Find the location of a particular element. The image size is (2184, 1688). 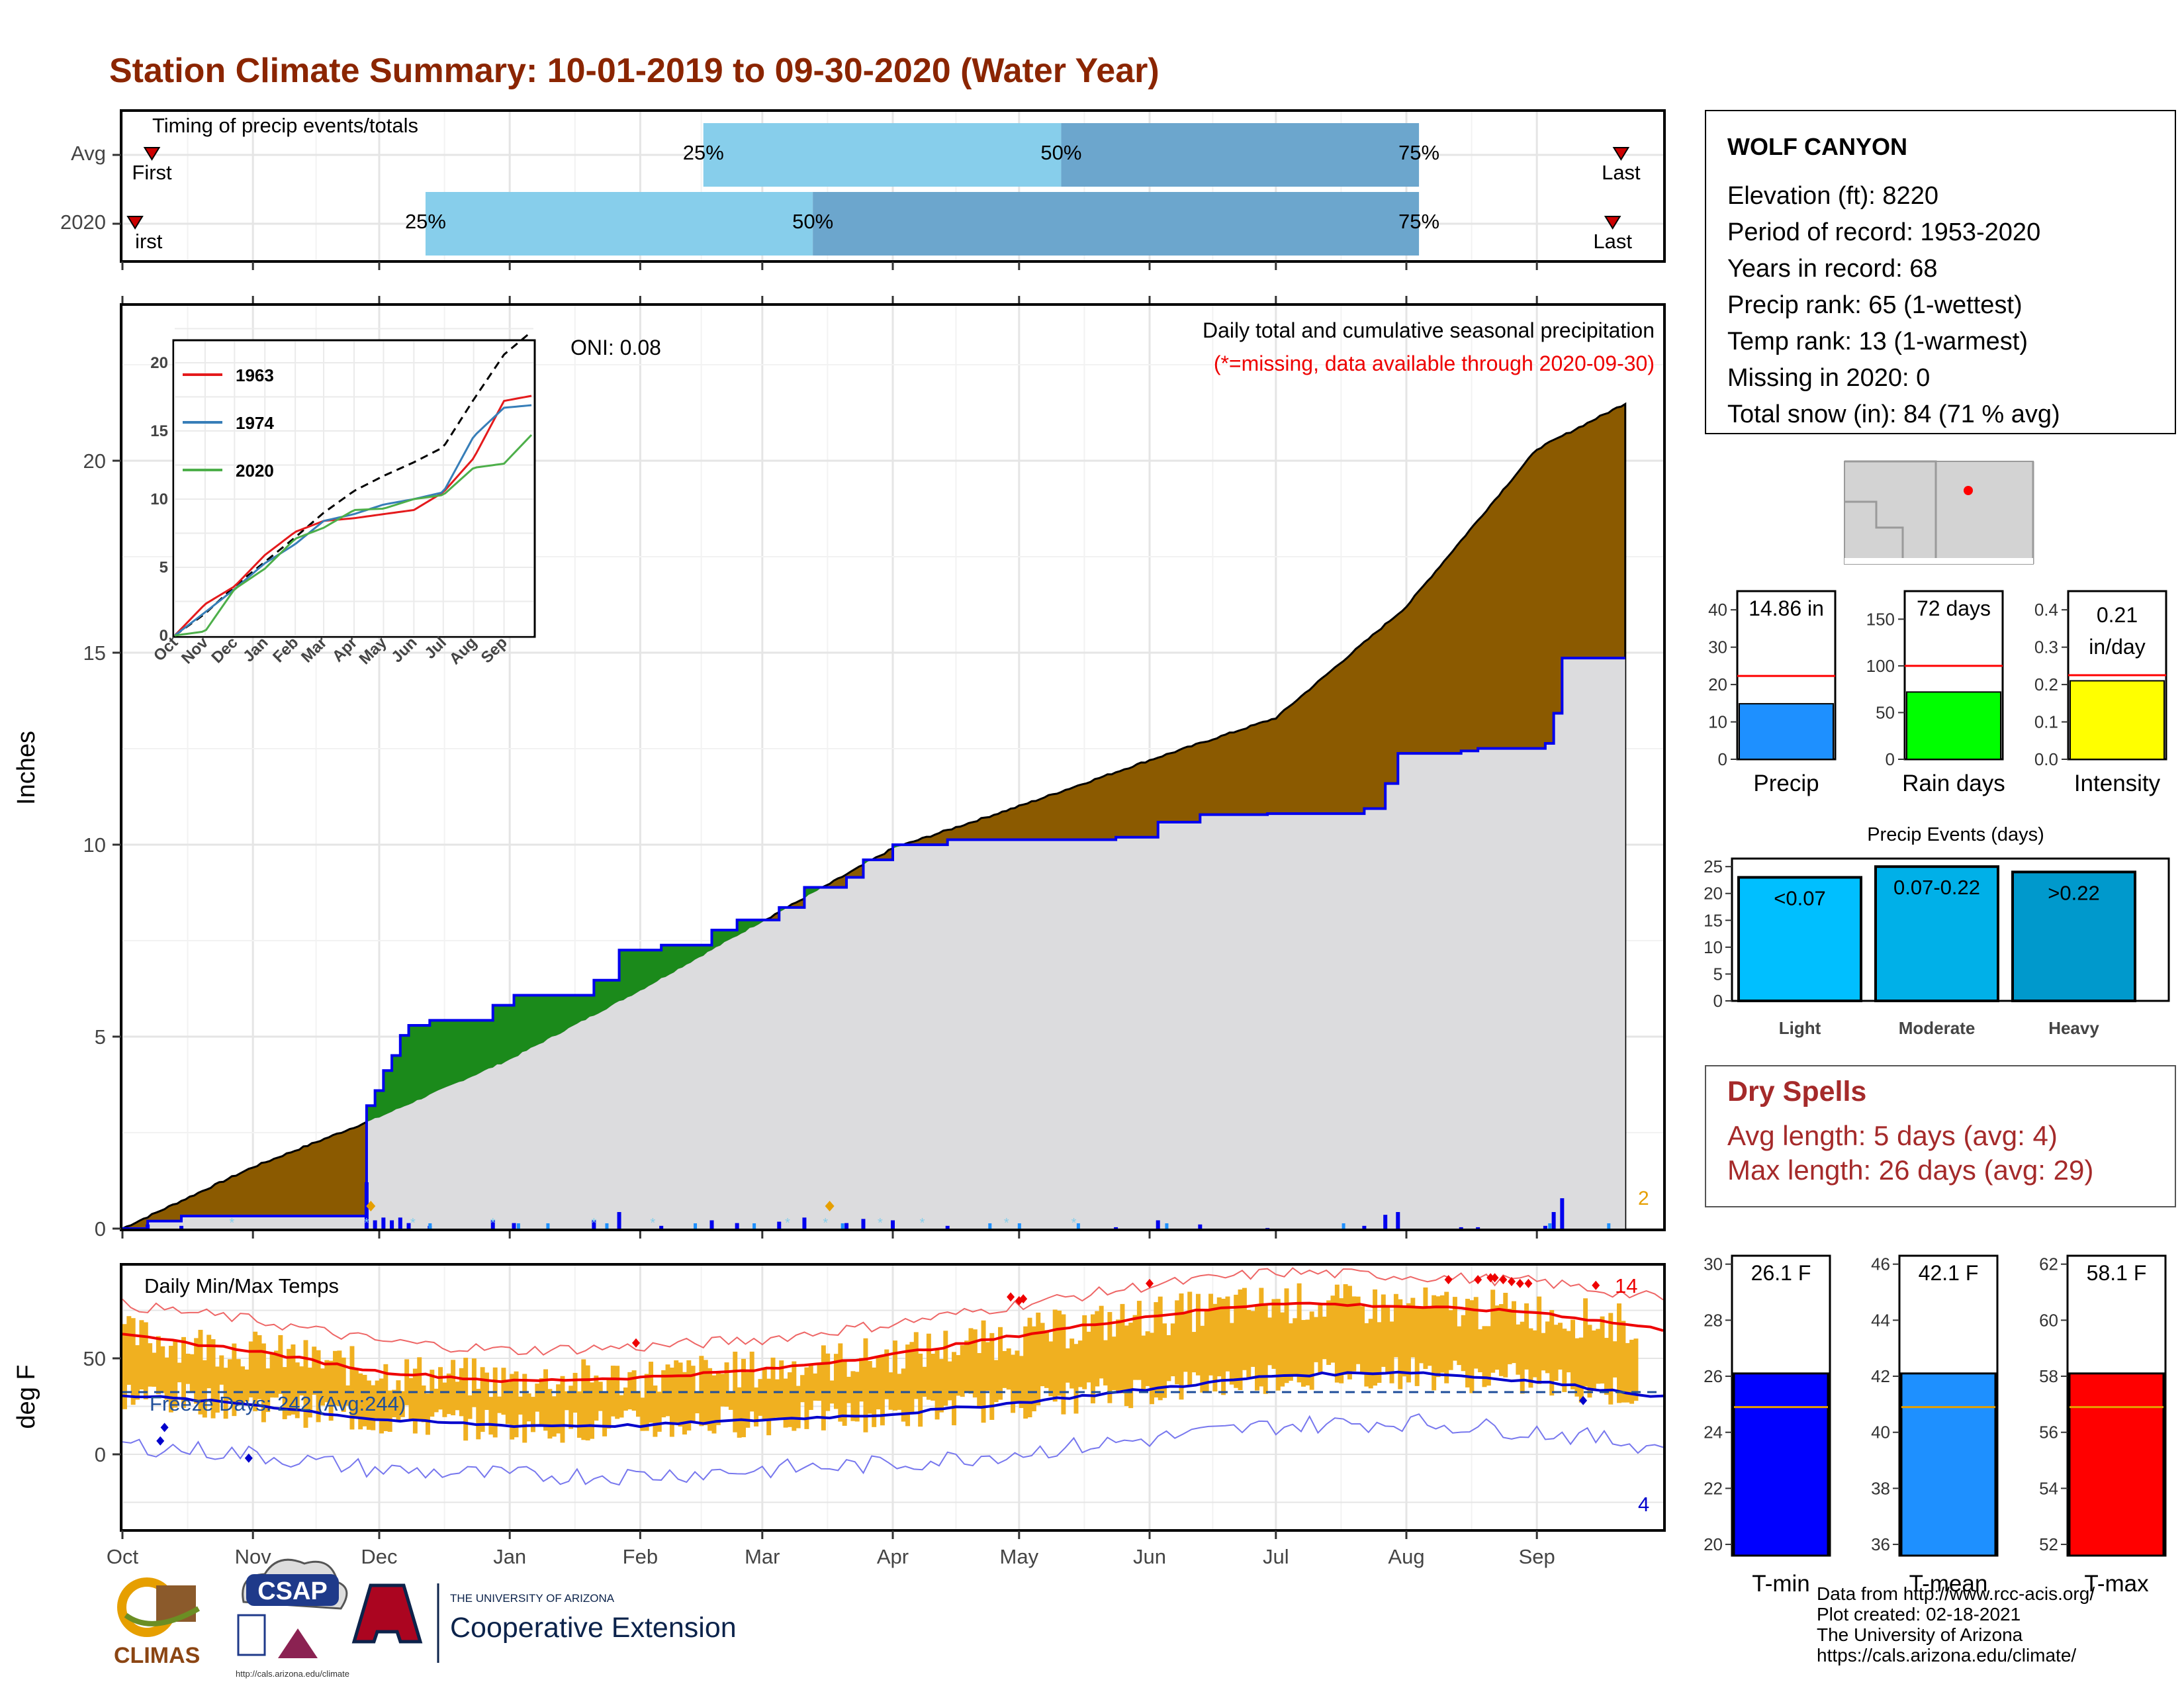

temp-gauge-ytick-label: 38 is located at coordinates (1880, 1488).